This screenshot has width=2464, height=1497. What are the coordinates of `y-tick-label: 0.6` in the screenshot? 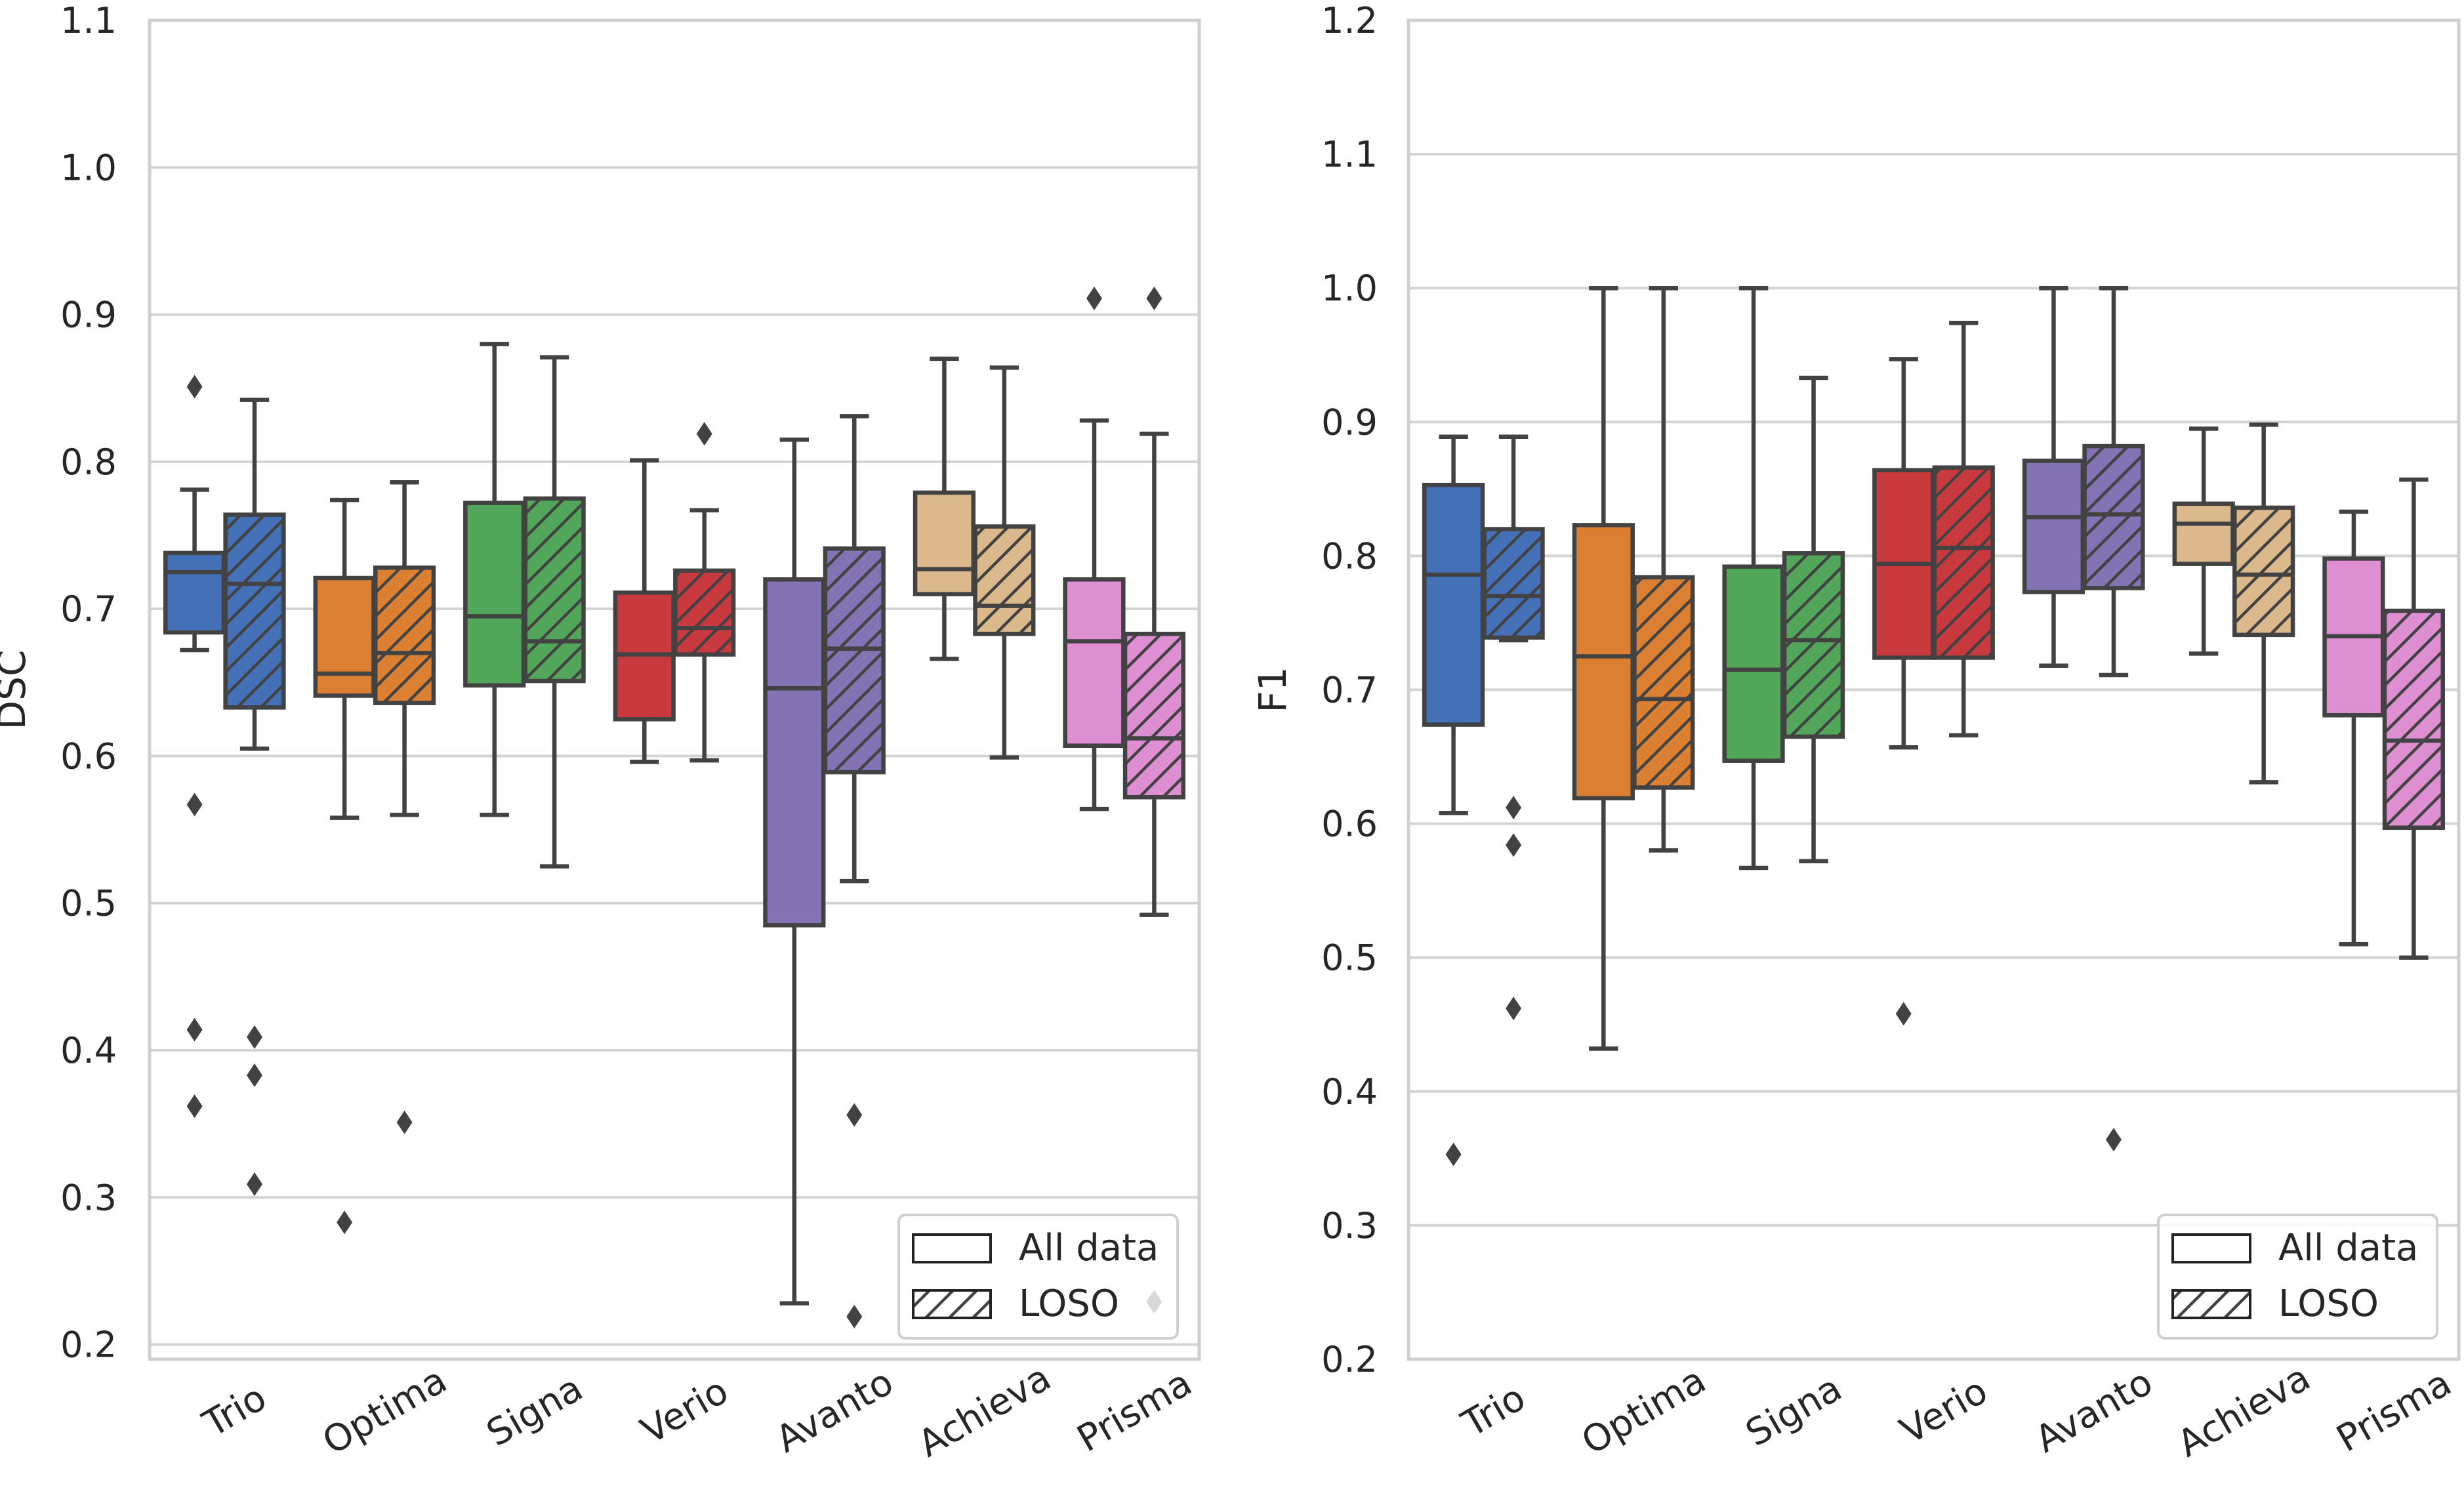 It's located at (88, 756).